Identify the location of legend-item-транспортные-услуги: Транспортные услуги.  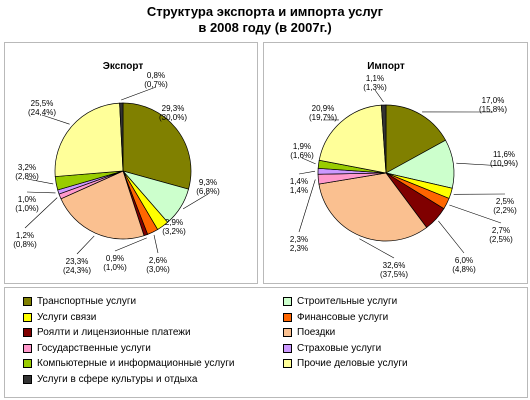
(79, 301).